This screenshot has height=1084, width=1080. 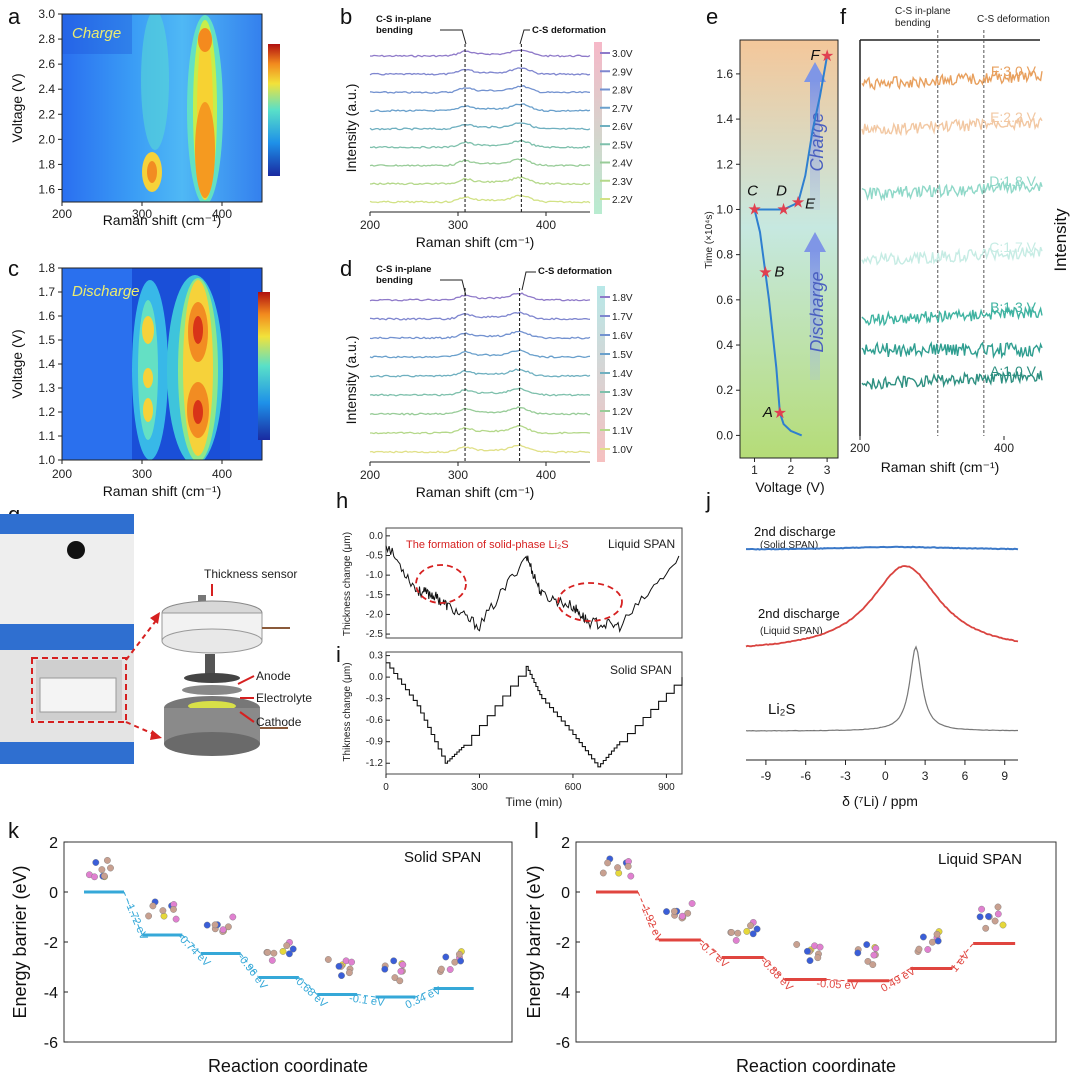 I want to click on legend-label: 2.4V, so click(x=622, y=164).